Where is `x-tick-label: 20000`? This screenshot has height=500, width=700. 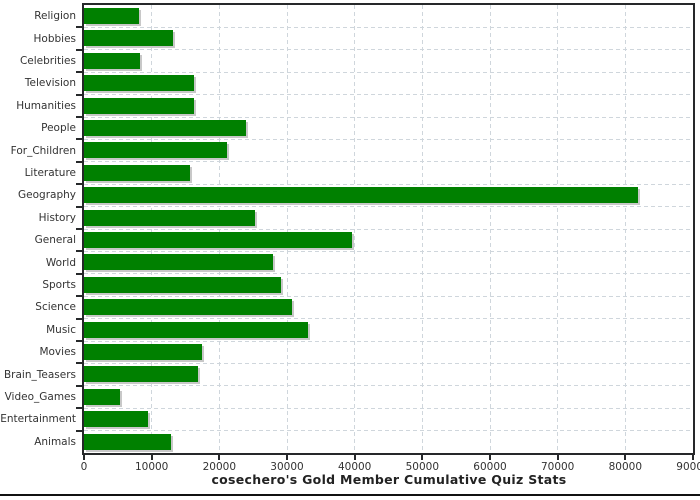 x-tick-label: 20000 is located at coordinates (219, 467).